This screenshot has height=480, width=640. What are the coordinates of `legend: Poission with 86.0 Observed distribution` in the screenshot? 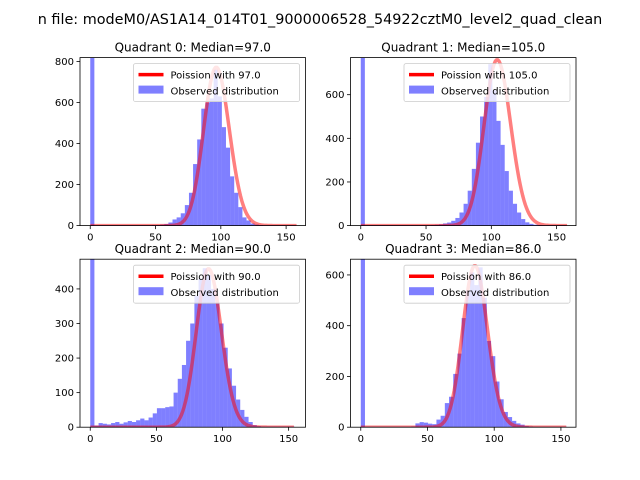 It's located at (487, 284).